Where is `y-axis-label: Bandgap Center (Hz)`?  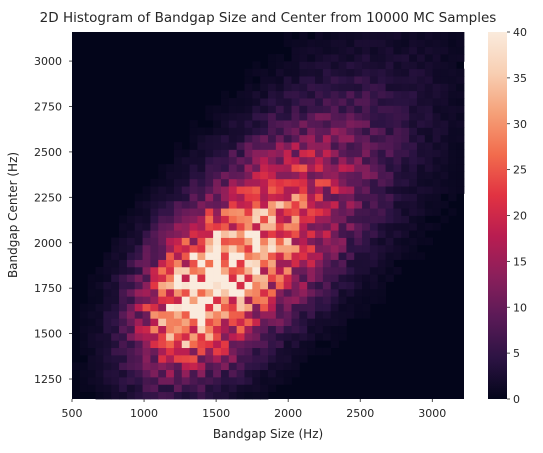
y-axis-label: Bandgap Center (Hz) is located at coordinates (13, 215).